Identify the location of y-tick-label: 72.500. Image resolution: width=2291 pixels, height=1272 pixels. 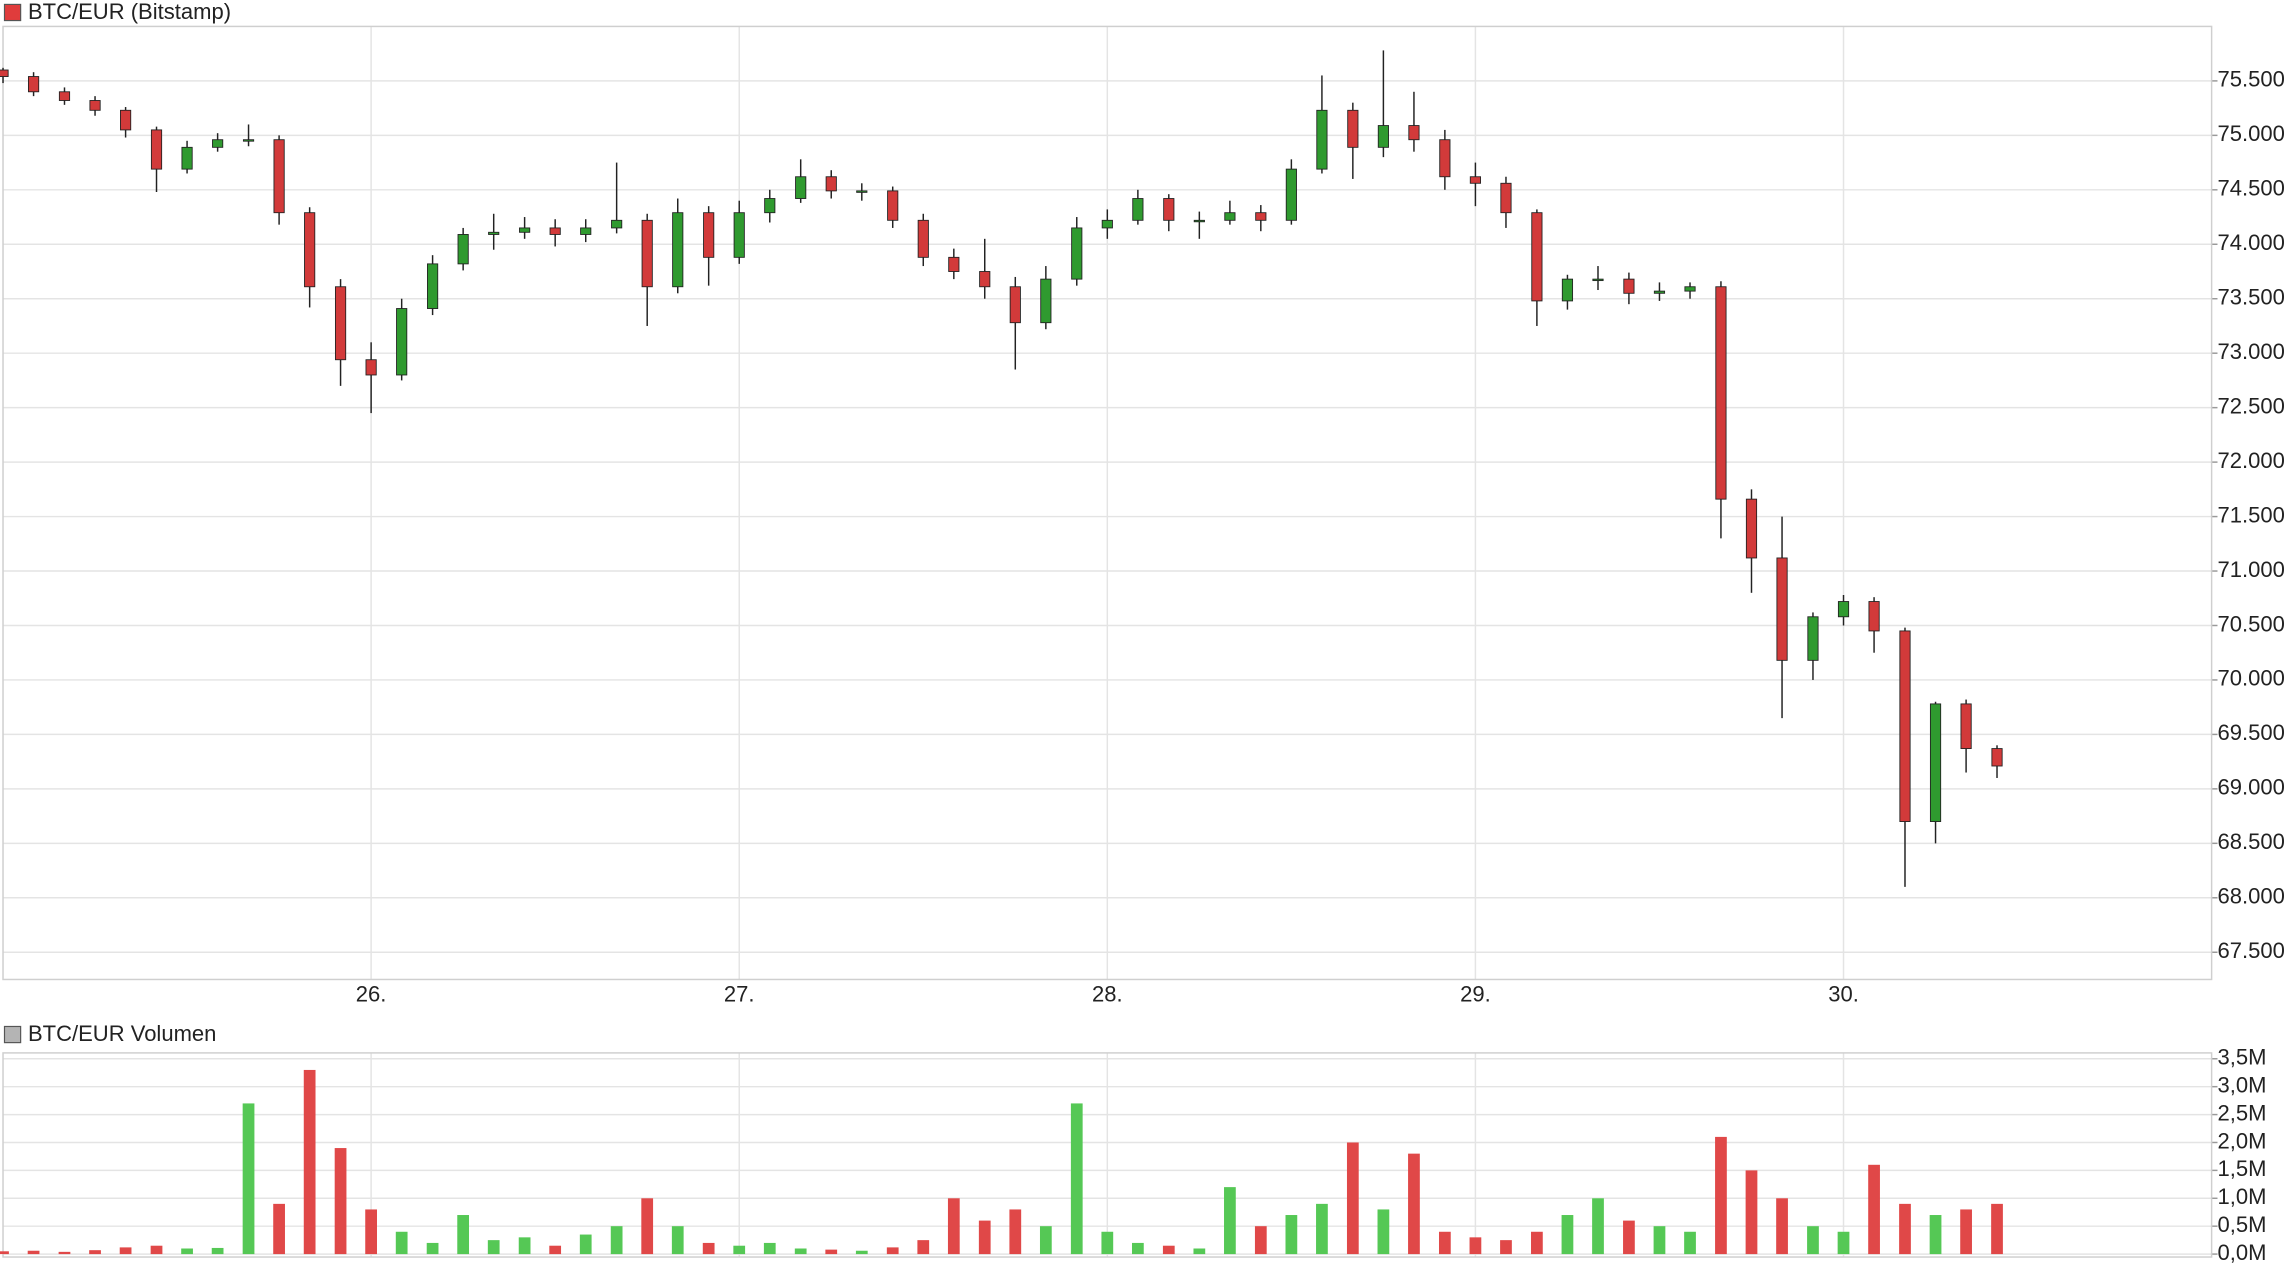
(2250, 405).